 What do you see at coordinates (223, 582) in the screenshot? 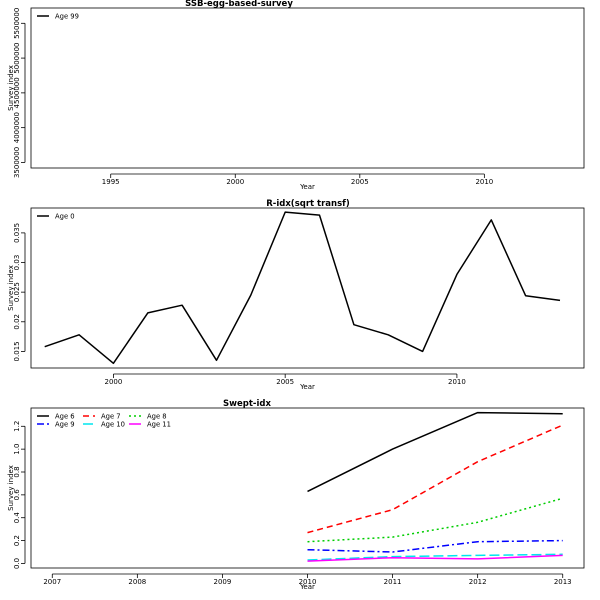
I see `x-tick-label: 2009` at bounding box center [223, 582].